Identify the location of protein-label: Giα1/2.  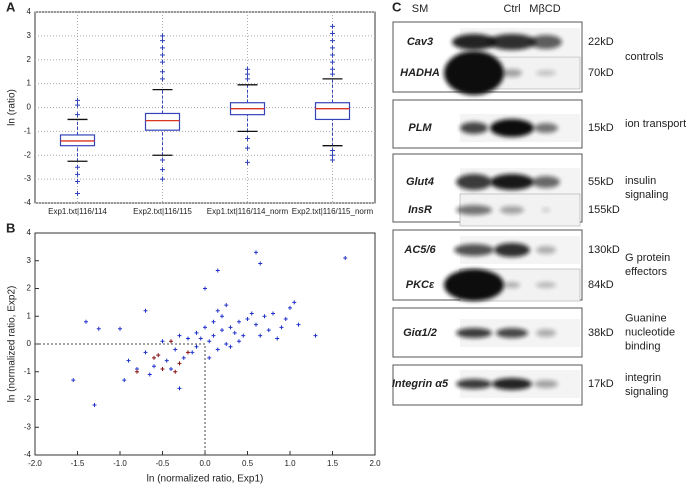
(420, 333).